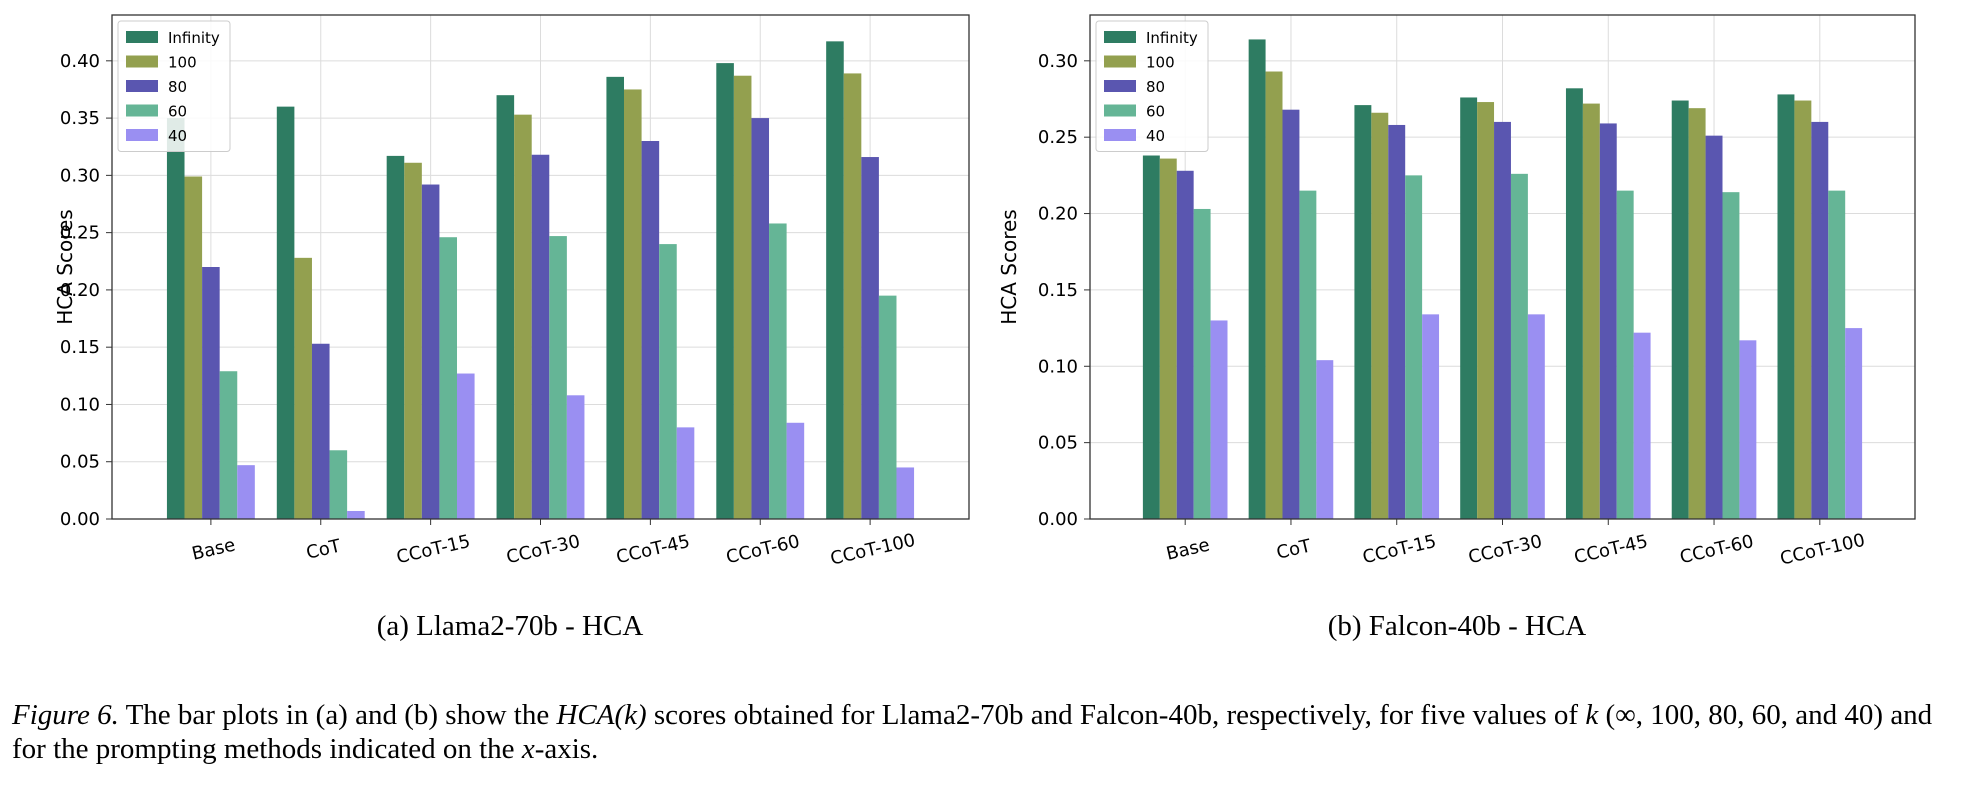  I want to click on subfigure-caption: (b) Falcon-40b - HCA, so click(1457, 626).